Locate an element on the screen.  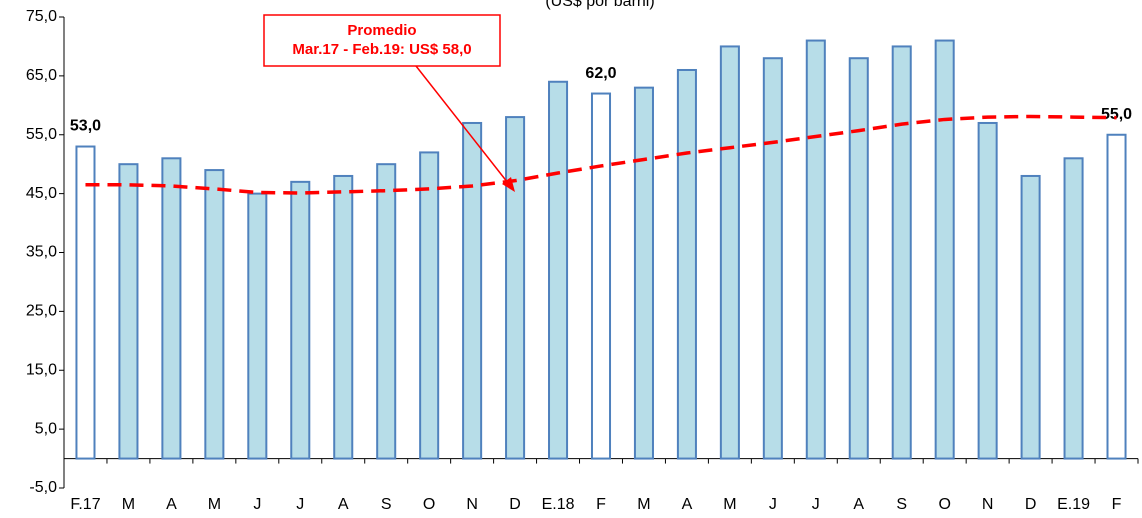
y-tick-label: -5,0 is located at coordinates (43, 487).